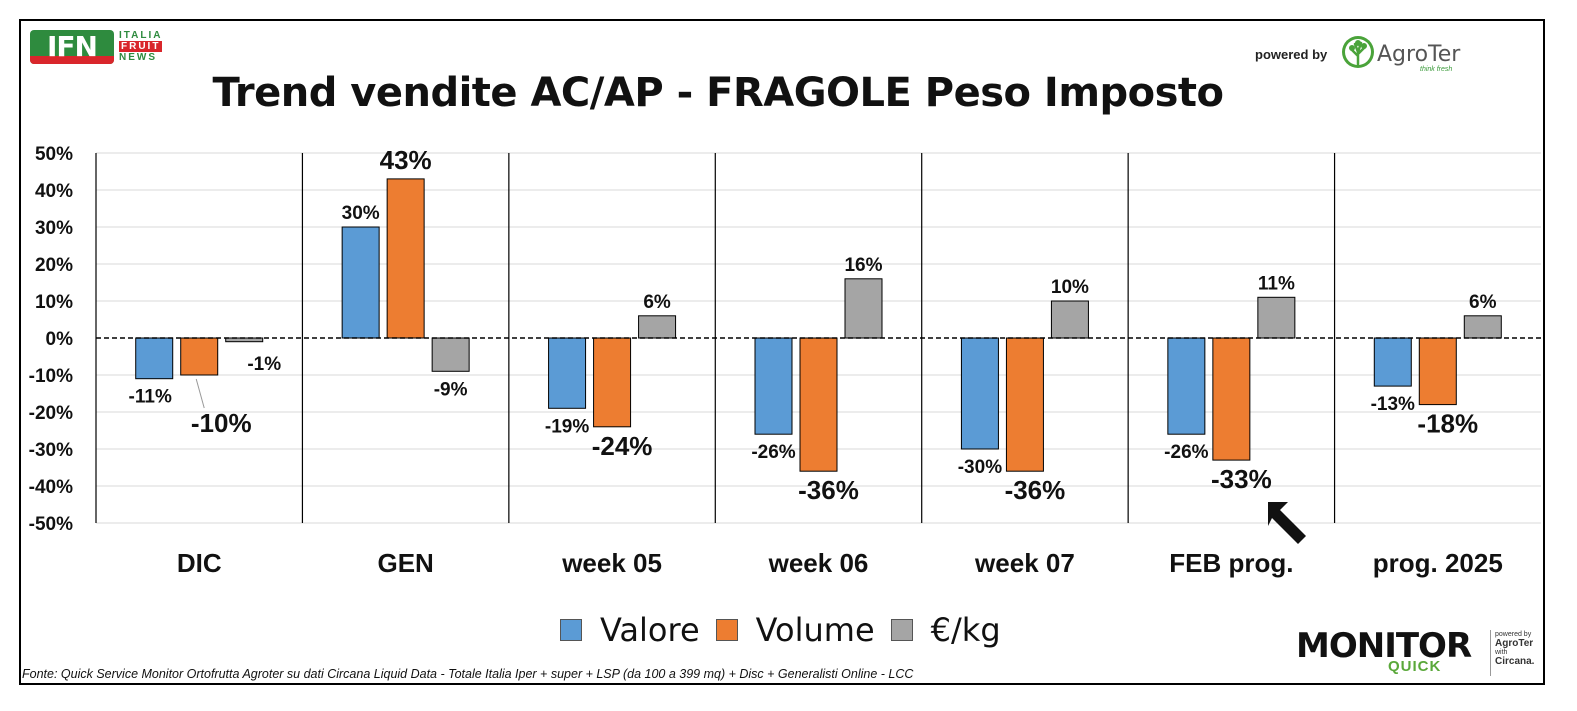  What do you see at coordinates (54, 265) in the screenshot?
I see `y-tick-label: 20%` at bounding box center [54, 265].